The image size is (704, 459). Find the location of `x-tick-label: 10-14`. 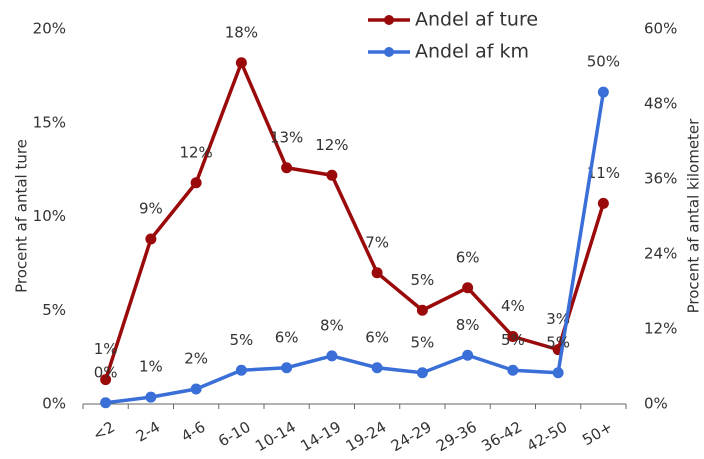

x-tick-label: 10-14 is located at coordinates (275, 436).